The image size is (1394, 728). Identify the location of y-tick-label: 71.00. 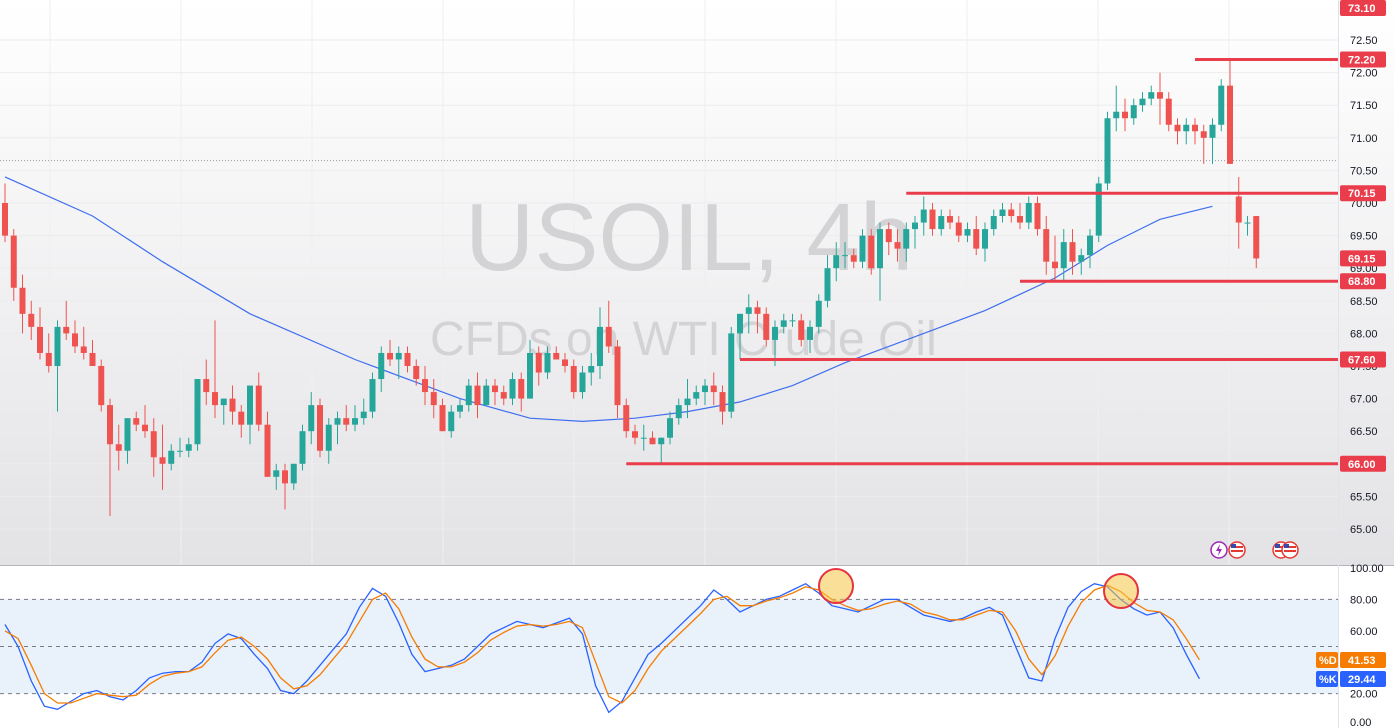
(1364, 139).